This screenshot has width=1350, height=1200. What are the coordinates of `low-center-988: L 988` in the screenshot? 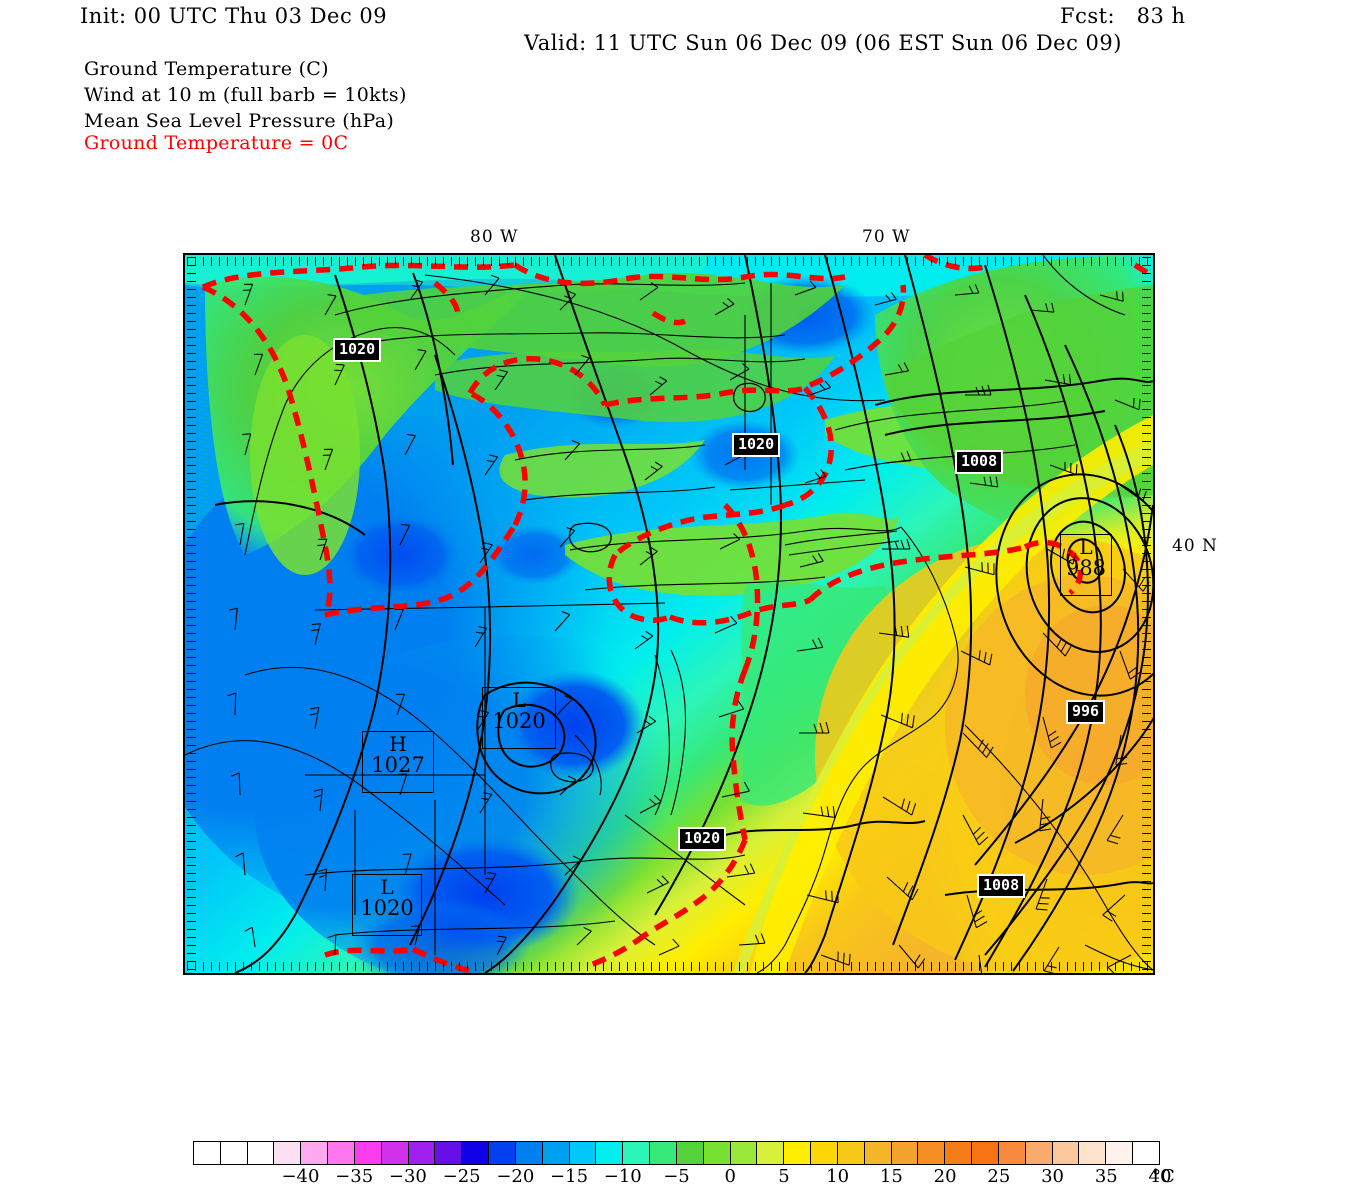 It's located at (1086, 565).